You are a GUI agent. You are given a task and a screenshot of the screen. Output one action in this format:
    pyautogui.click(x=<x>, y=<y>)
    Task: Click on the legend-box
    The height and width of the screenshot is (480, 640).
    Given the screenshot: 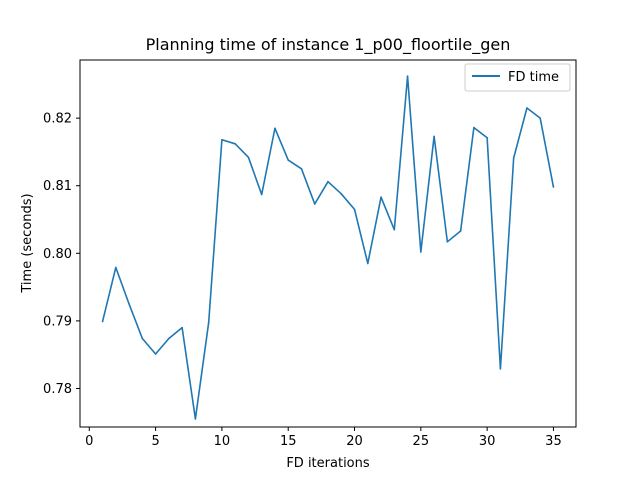 What is the action you would take?
    pyautogui.click(x=517, y=77)
    